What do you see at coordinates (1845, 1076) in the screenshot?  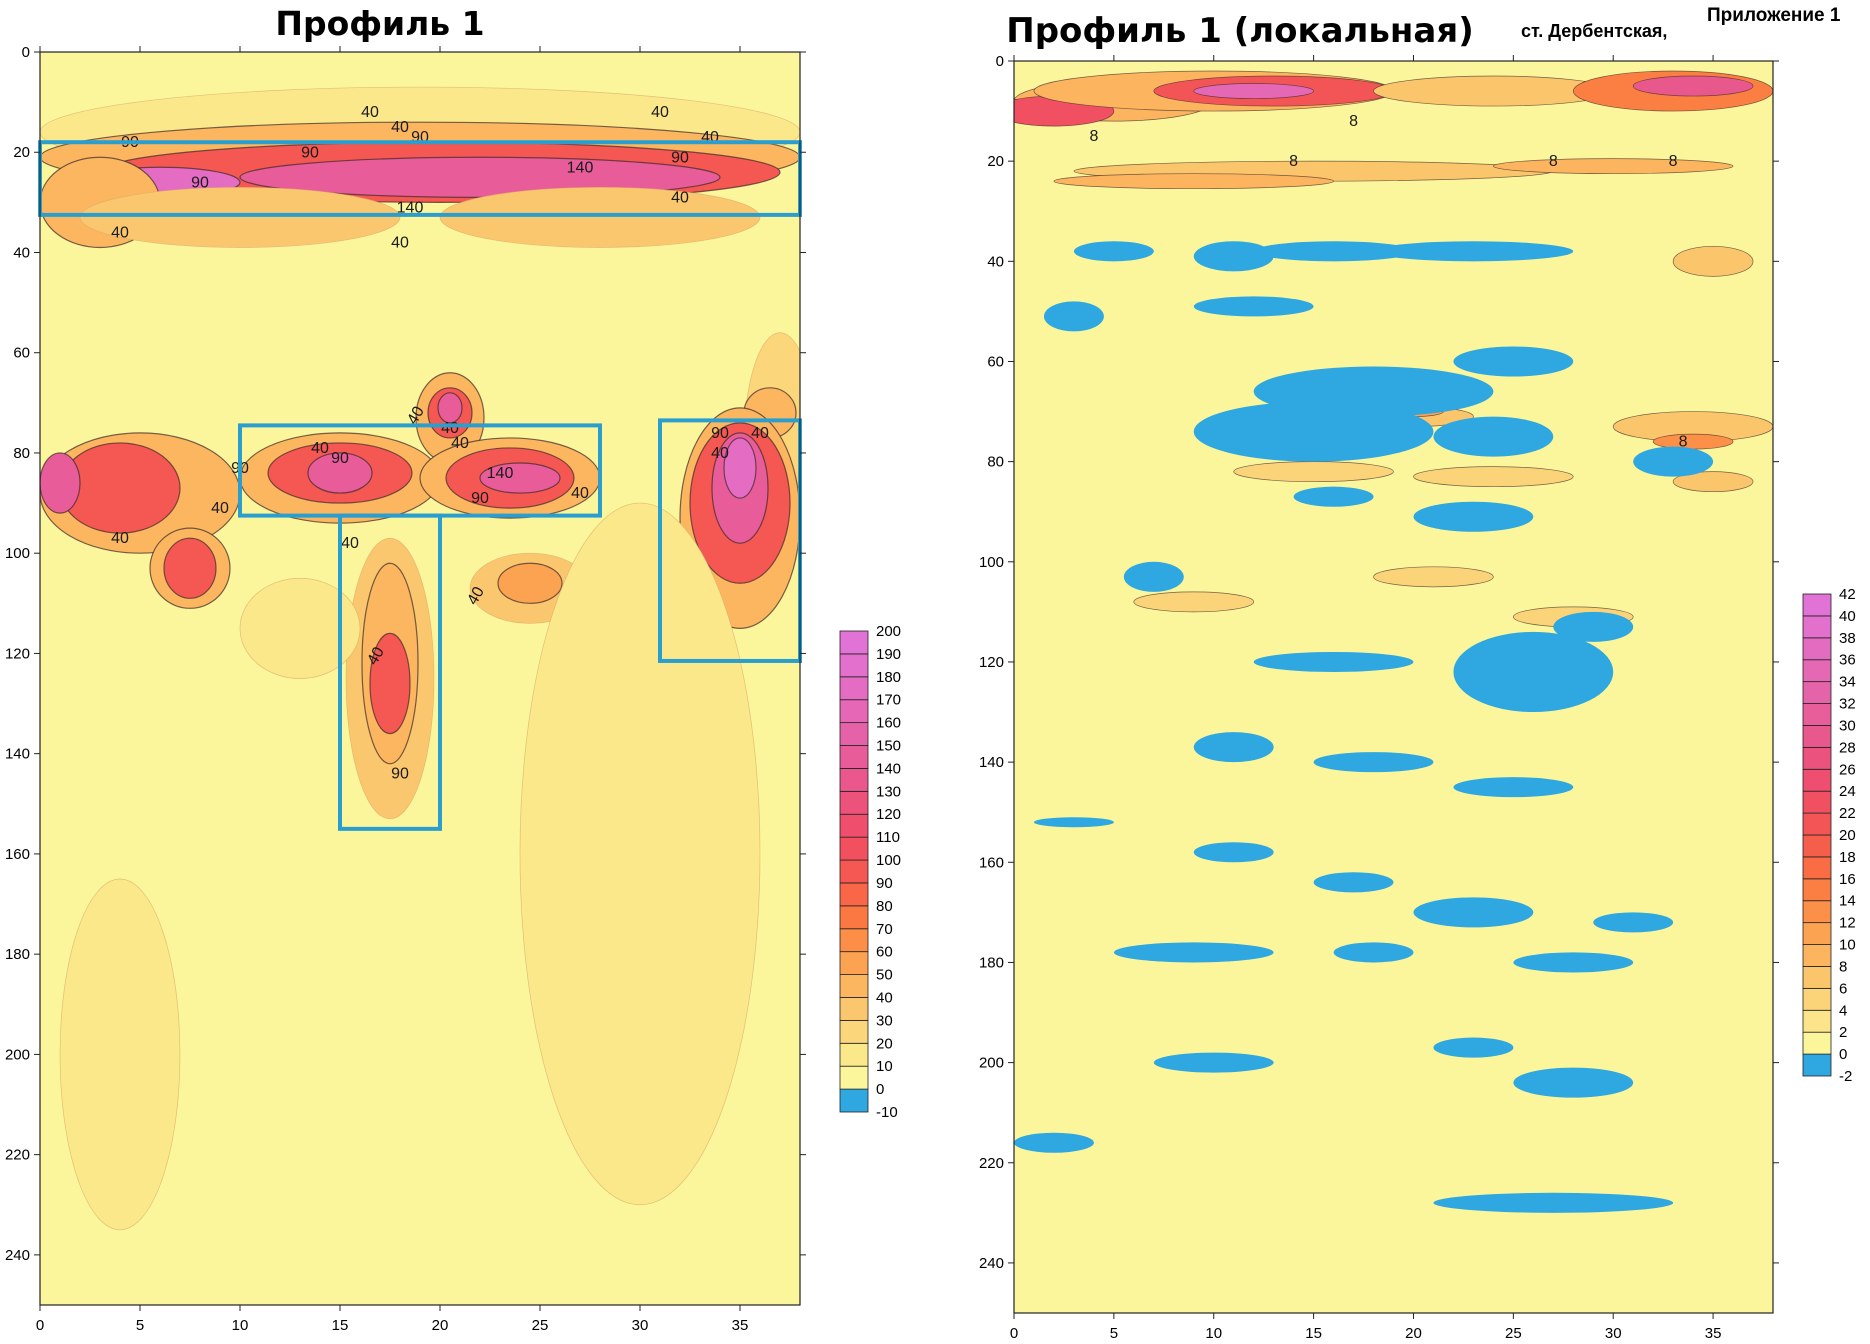 I see `colorbar-label: -2` at bounding box center [1845, 1076].